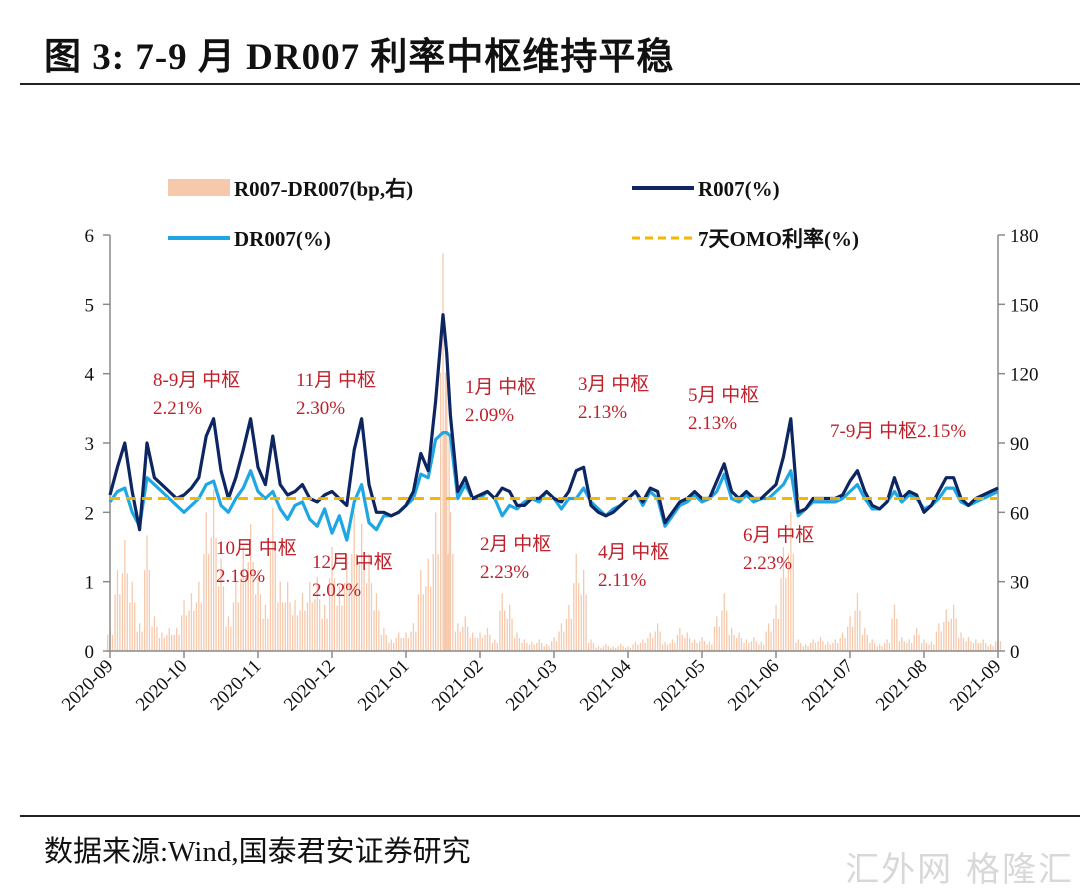  I want to click on bottom-rule-divider, so click(550, 816).